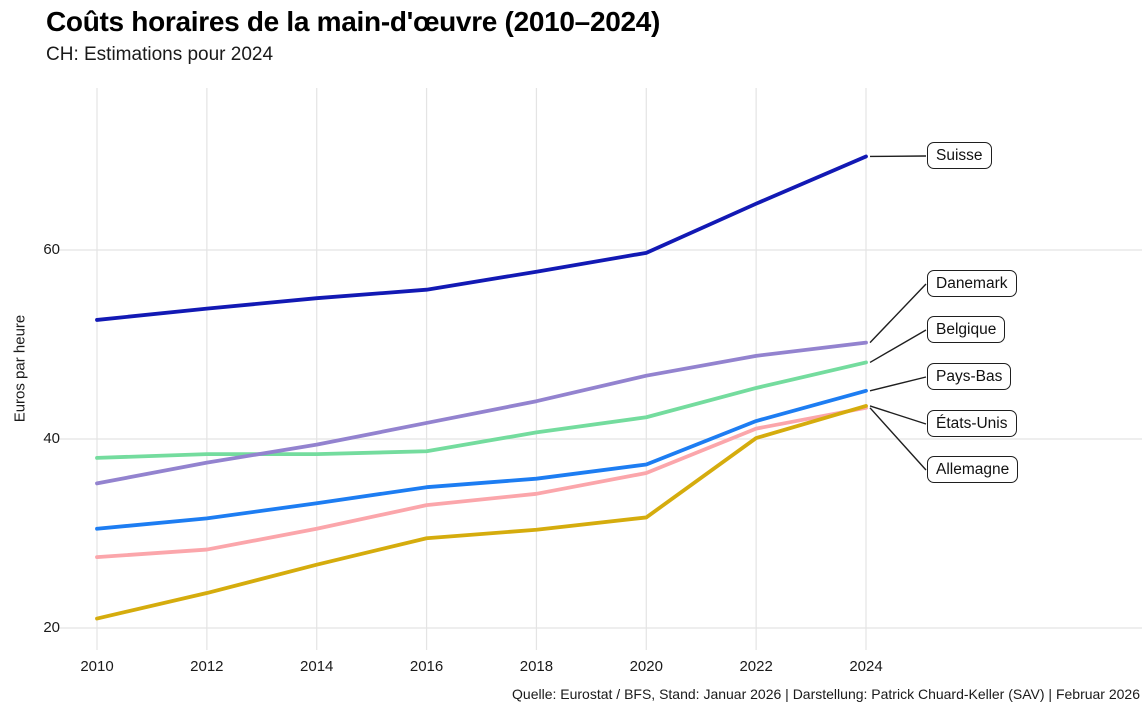  Describe the element at coordinates (972, 423) in the screenshot. I see `series-label-États-Unis: États-Unis` at that location.